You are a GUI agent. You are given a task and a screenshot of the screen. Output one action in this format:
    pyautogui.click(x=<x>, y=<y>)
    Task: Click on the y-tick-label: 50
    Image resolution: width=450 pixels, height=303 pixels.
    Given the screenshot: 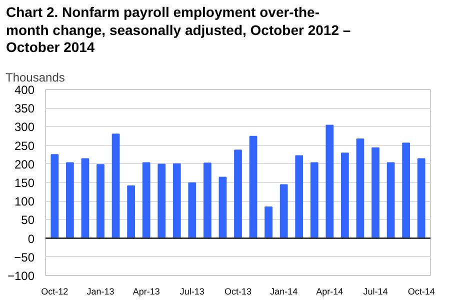 What is the action you would take?
    pyautogui.click(x=28, y=220)
    